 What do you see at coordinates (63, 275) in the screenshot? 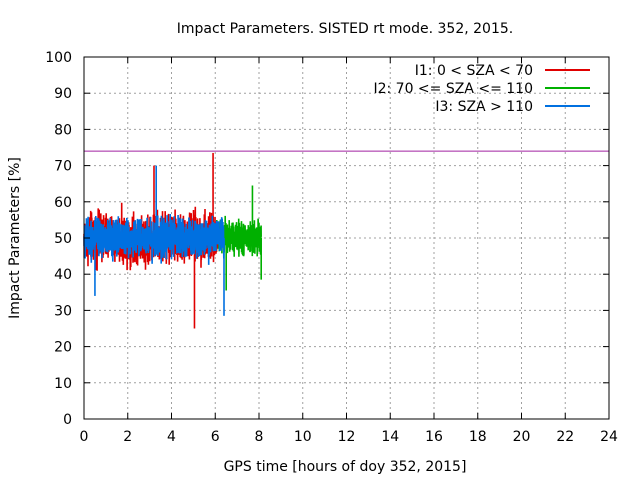
I see `y-tick-label: 40` at bounding box center [63, 275].